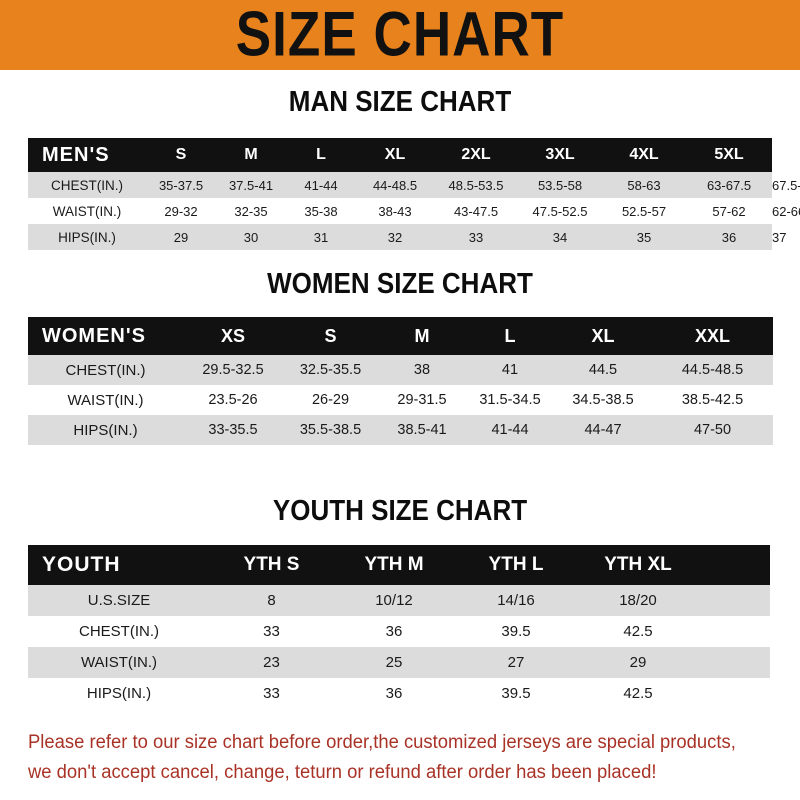  Describe the element at coordinates (638, 565) in the screenshot. I see `youth-size-header: YTH XL` at that location.